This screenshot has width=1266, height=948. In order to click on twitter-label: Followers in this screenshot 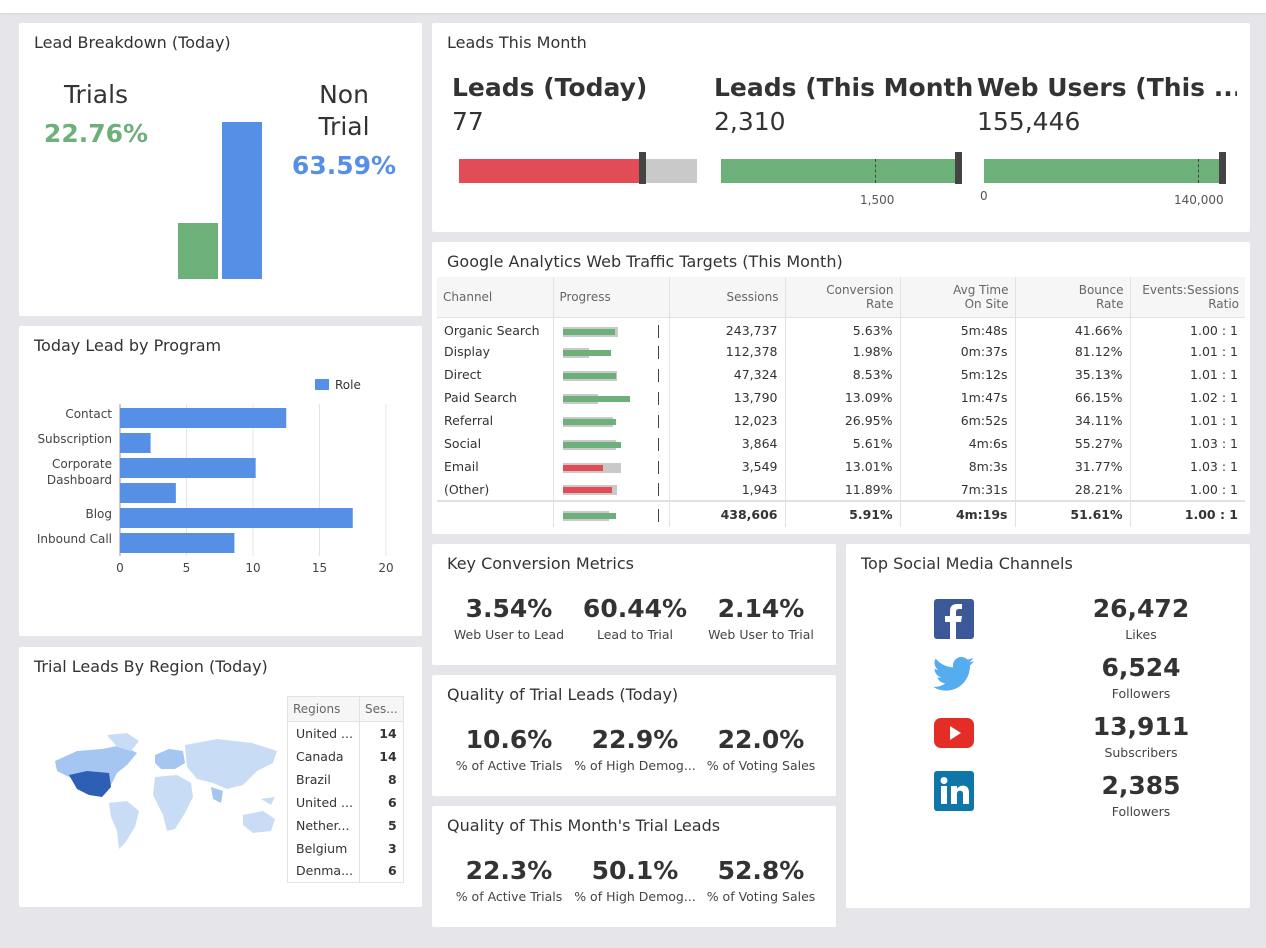, I will do `click(1141, 693)`.